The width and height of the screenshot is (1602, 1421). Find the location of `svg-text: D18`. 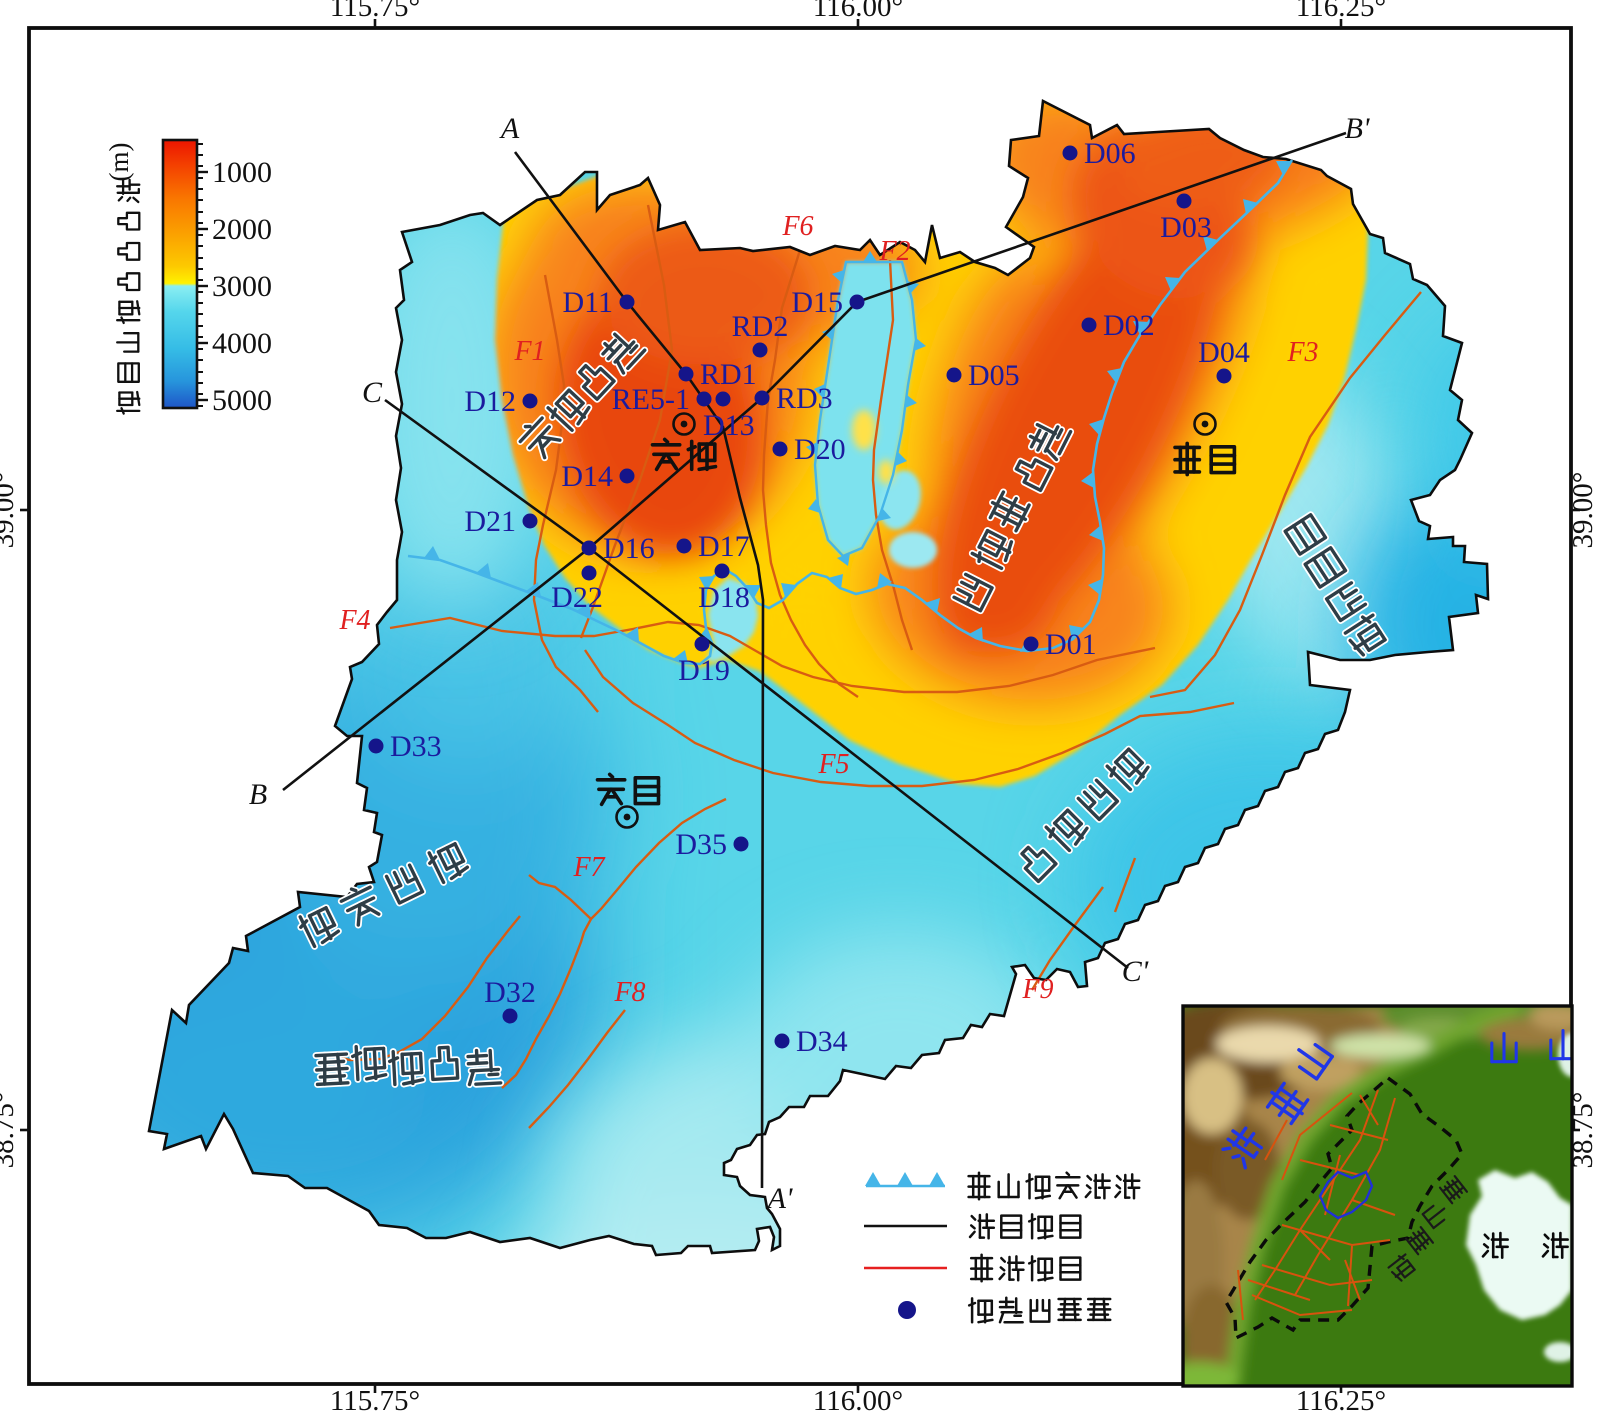

svg-text: D18 is located at coordinates (724, 597).